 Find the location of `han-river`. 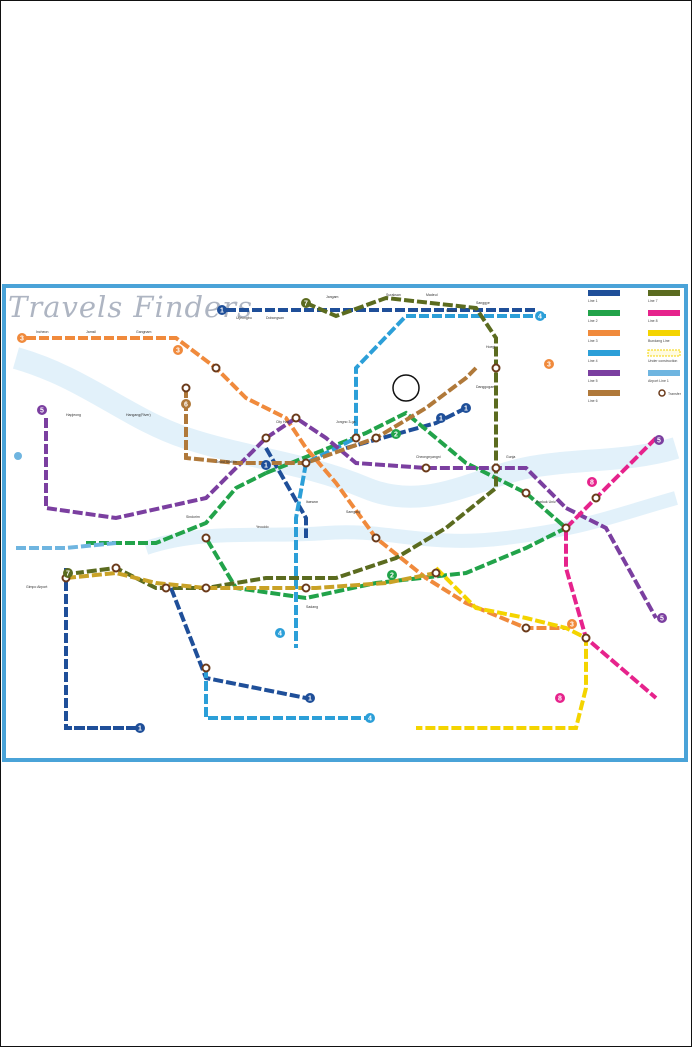

han-river is located at coordinates (346, 427).